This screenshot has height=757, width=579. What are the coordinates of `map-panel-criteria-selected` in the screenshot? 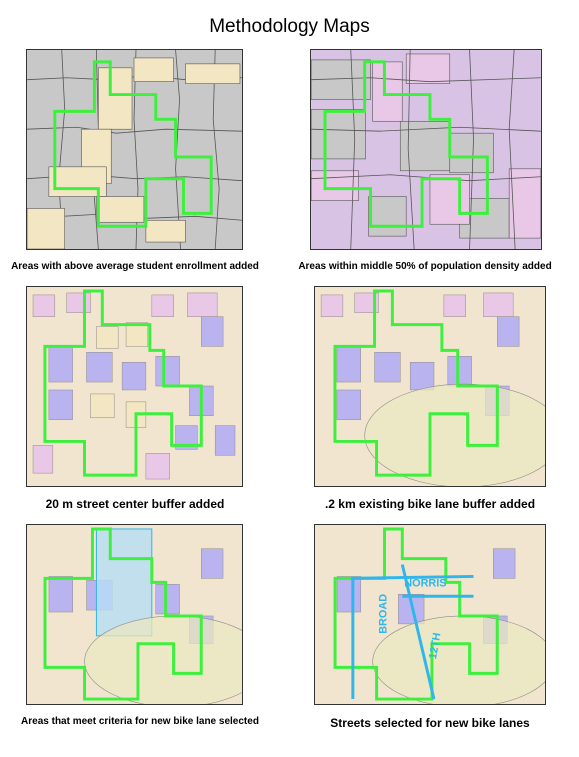 It's located at (134, 614).